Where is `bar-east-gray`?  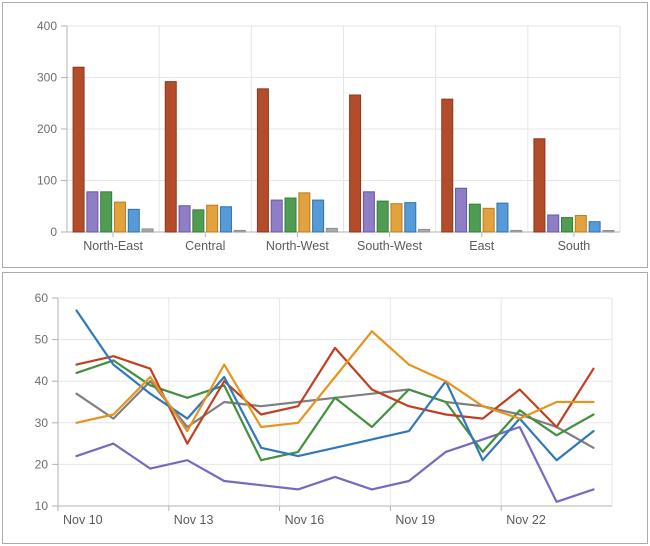
bar-east-gray is located at coordinates (516, 231).